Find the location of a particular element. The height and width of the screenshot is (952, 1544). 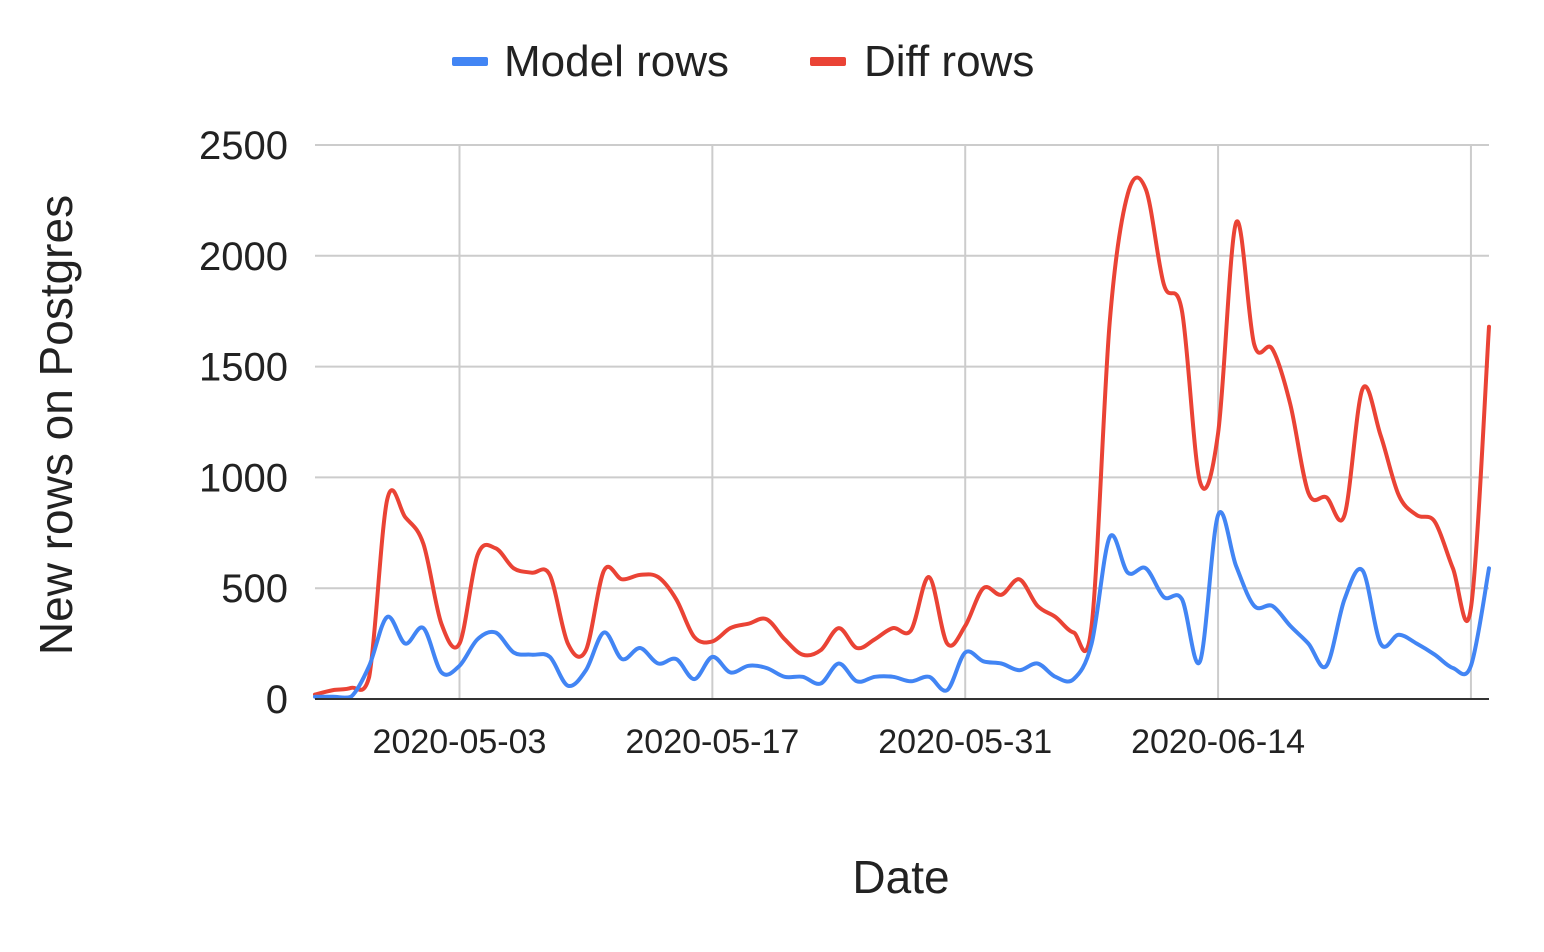

x-tick-label: 2020-05-03 is located at coordinates (460, 742).